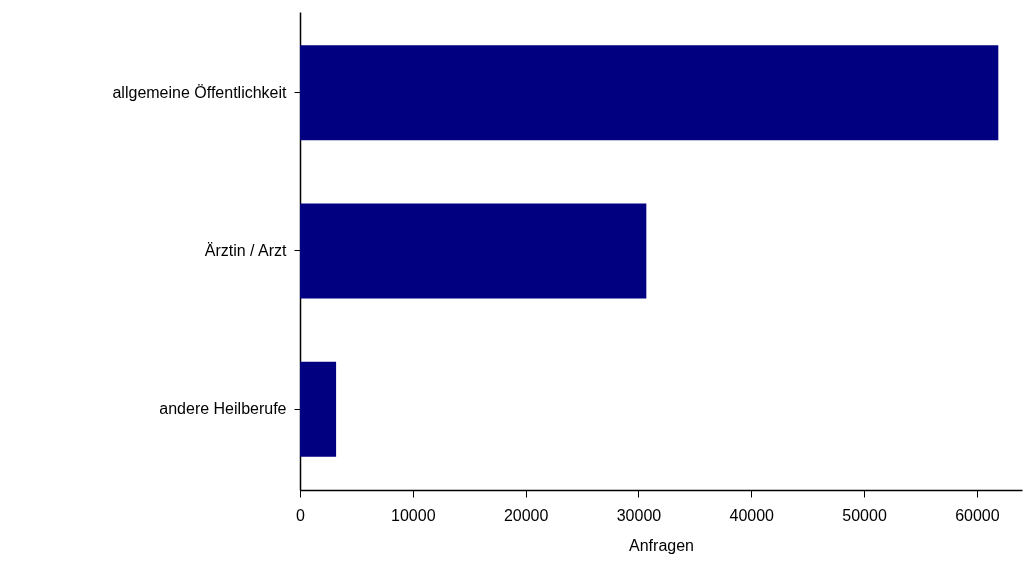 The width and height of the screenshot is (1024, 572). I want to click on y-tick-label: Ärztin / Arzt, so click(246, 250).